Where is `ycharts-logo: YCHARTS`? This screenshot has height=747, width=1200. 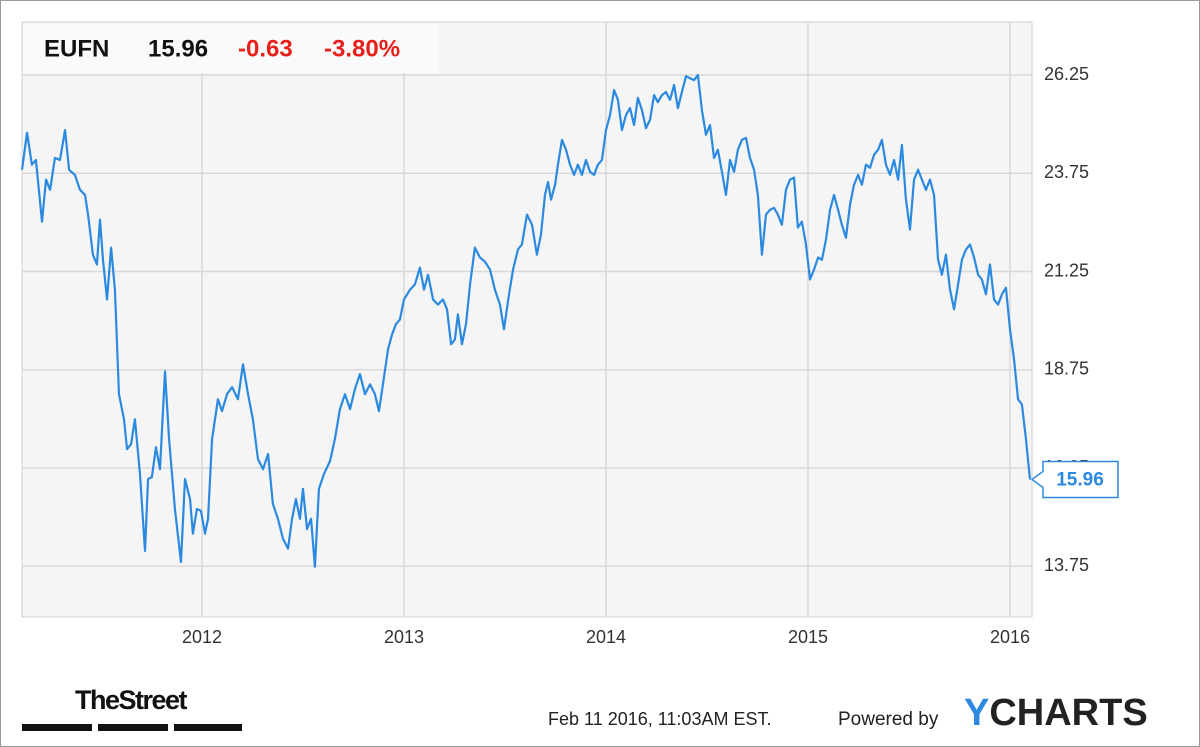 ycharts-logo: YCHARTS is located at coordinates (1056, 713).